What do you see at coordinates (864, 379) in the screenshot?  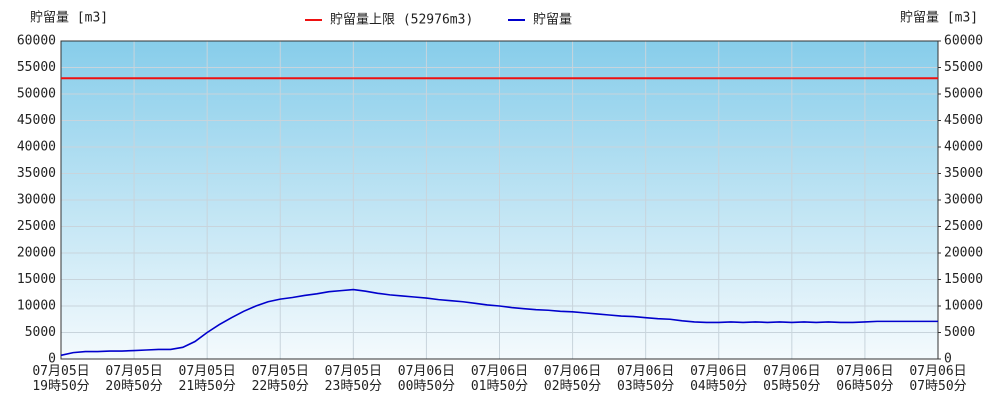 I see `x-tick-label: 07月06日 06時50分` at bounding box center [864, 379].